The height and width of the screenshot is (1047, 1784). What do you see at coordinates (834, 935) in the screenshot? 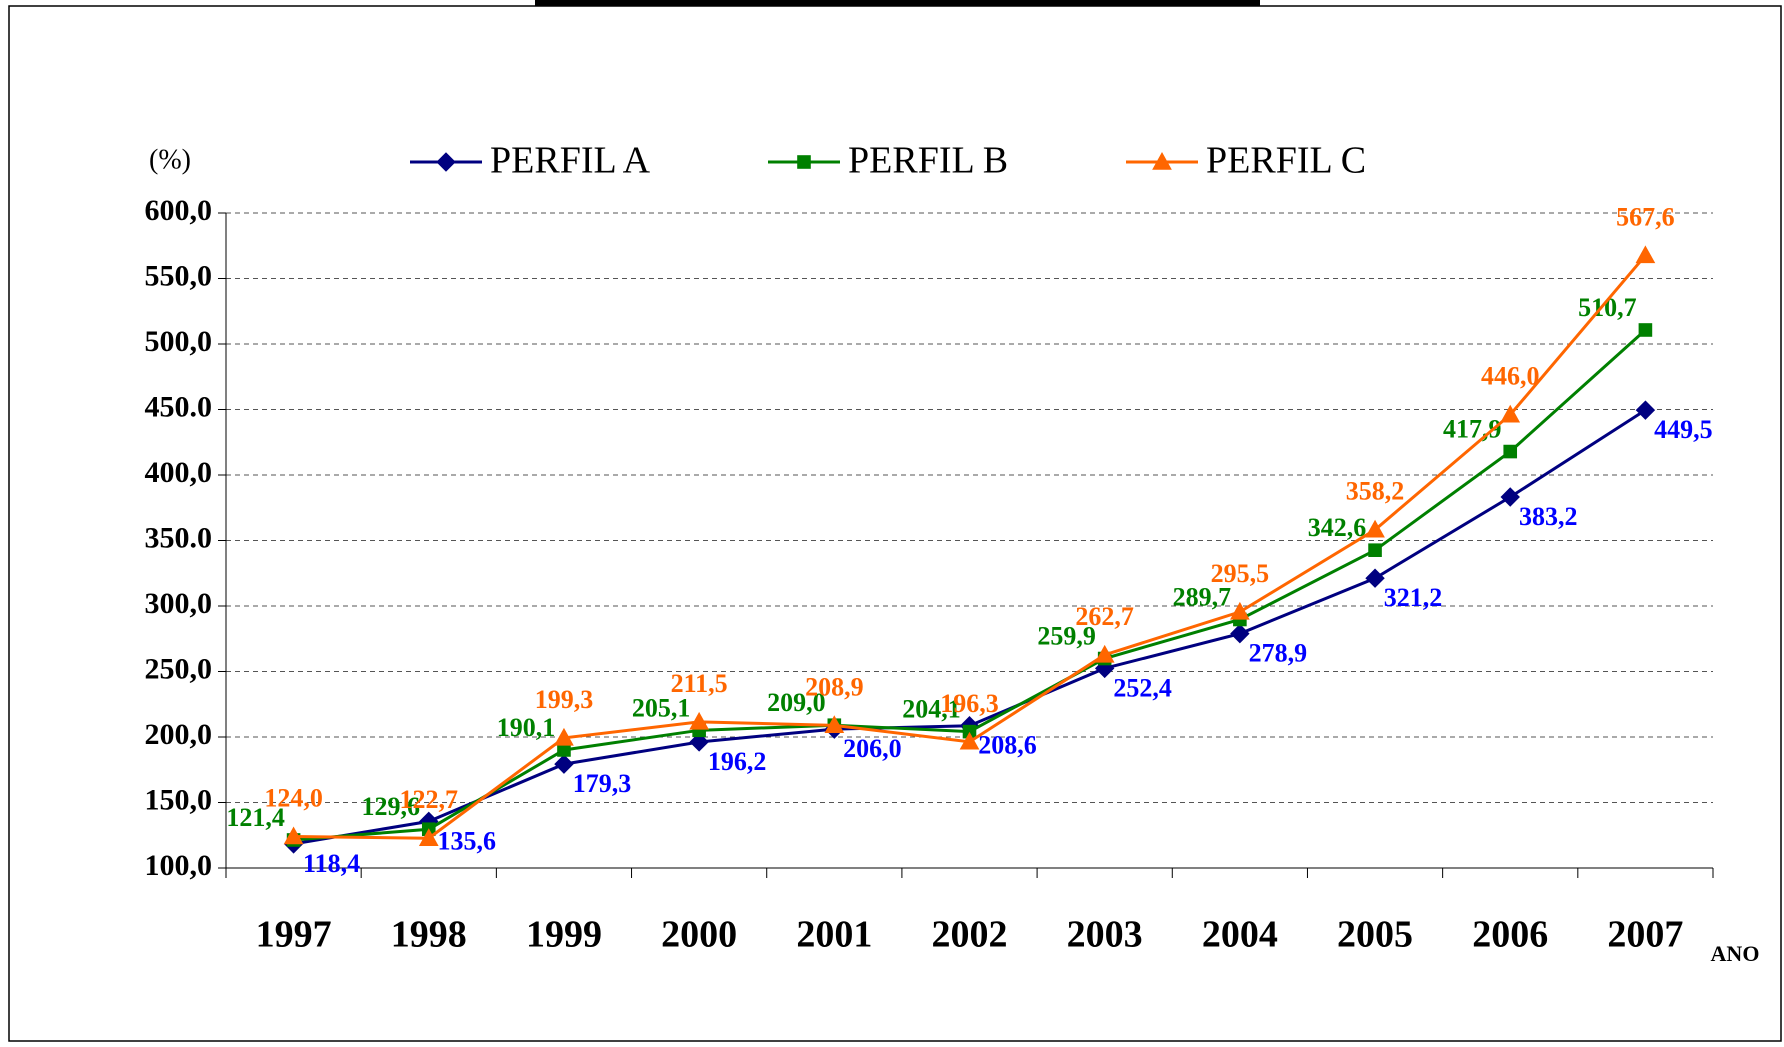
I see `x-tick-label: 2001` at bounding box center [834, 935].